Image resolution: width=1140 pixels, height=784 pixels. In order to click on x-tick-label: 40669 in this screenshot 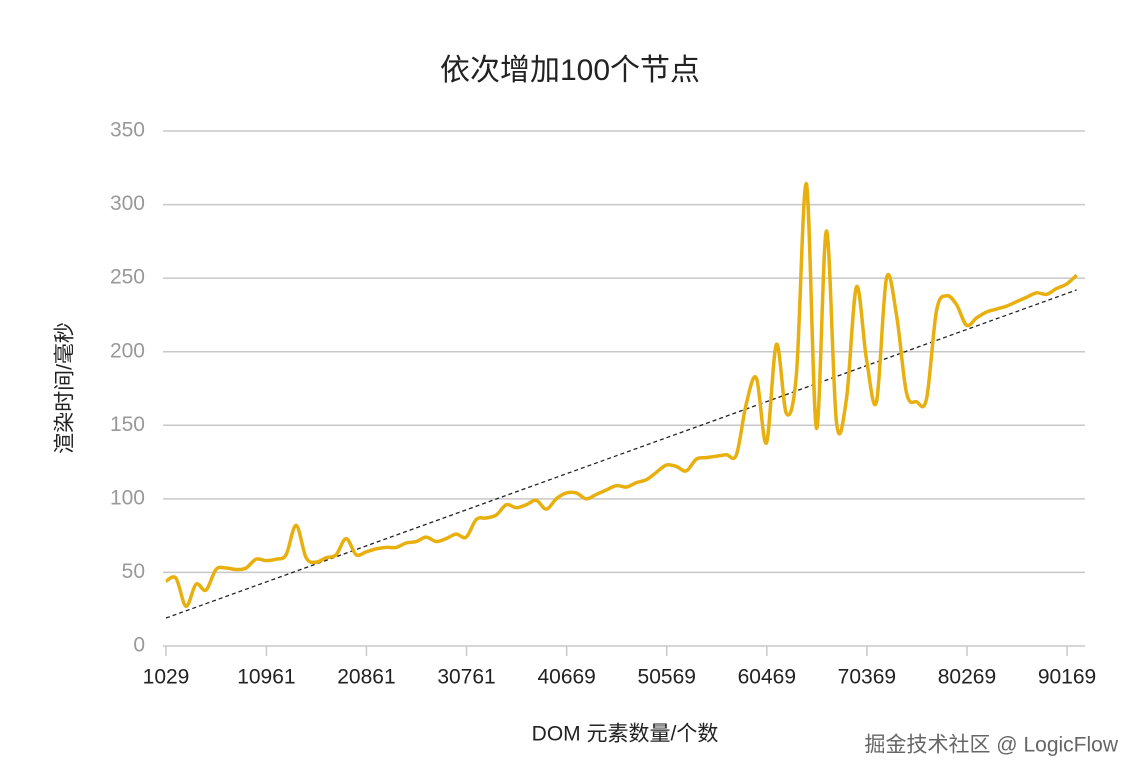, I will do `click(566, 677)`.